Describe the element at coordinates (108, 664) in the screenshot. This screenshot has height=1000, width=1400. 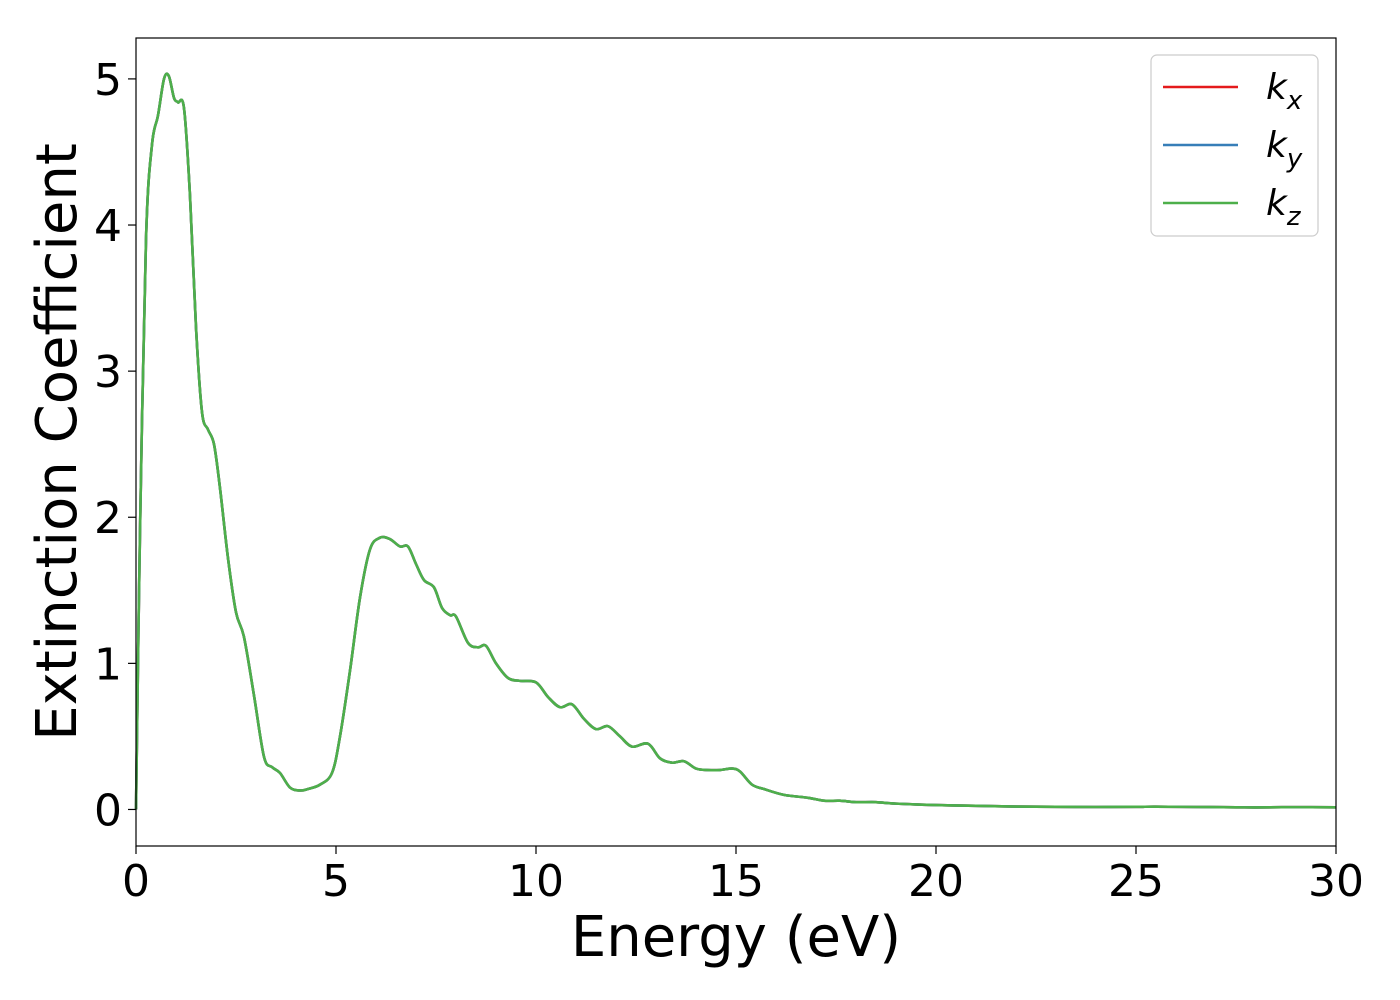
I see `y-tick-label: 1` at that location.